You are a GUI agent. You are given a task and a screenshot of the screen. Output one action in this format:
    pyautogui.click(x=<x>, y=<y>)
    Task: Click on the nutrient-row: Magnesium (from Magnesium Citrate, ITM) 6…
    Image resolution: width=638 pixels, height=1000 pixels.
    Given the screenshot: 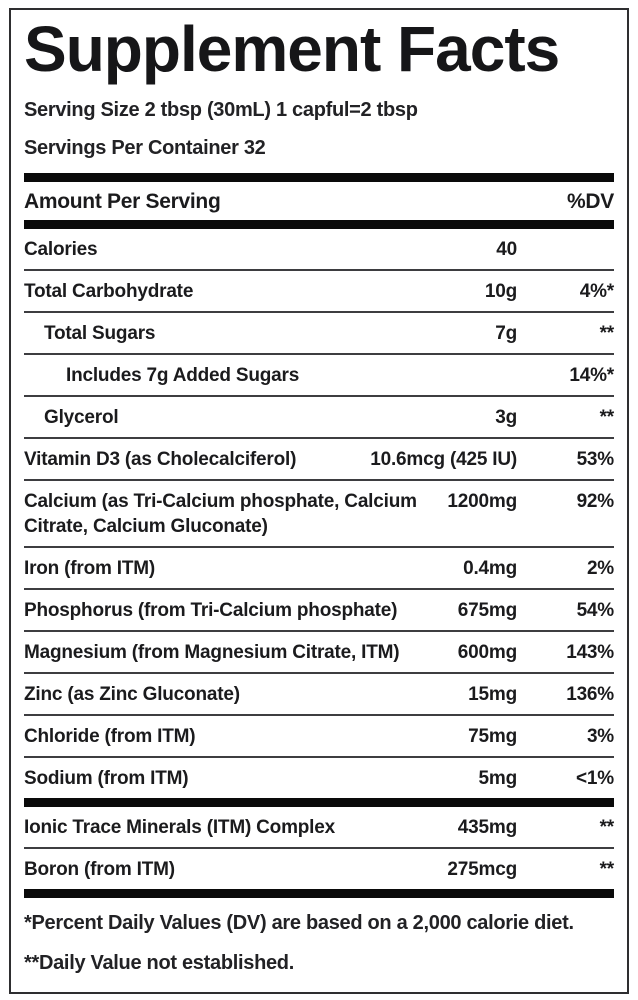 What is the action you would take?
    pyautogui.click(x=319, y=653)
    